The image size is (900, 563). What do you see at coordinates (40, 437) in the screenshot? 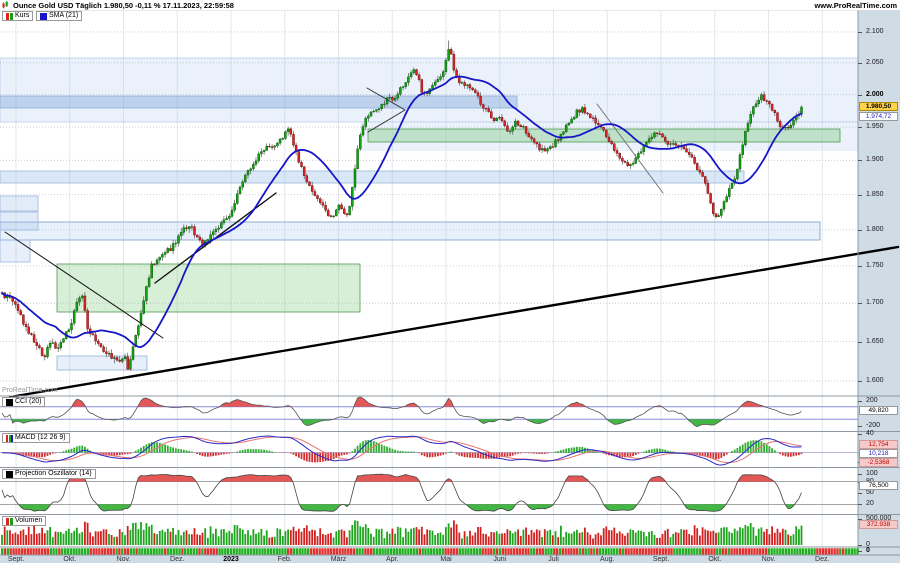
I see `macd-panel-label: MACD (12 26 9)` at bounding box center [40, 437].